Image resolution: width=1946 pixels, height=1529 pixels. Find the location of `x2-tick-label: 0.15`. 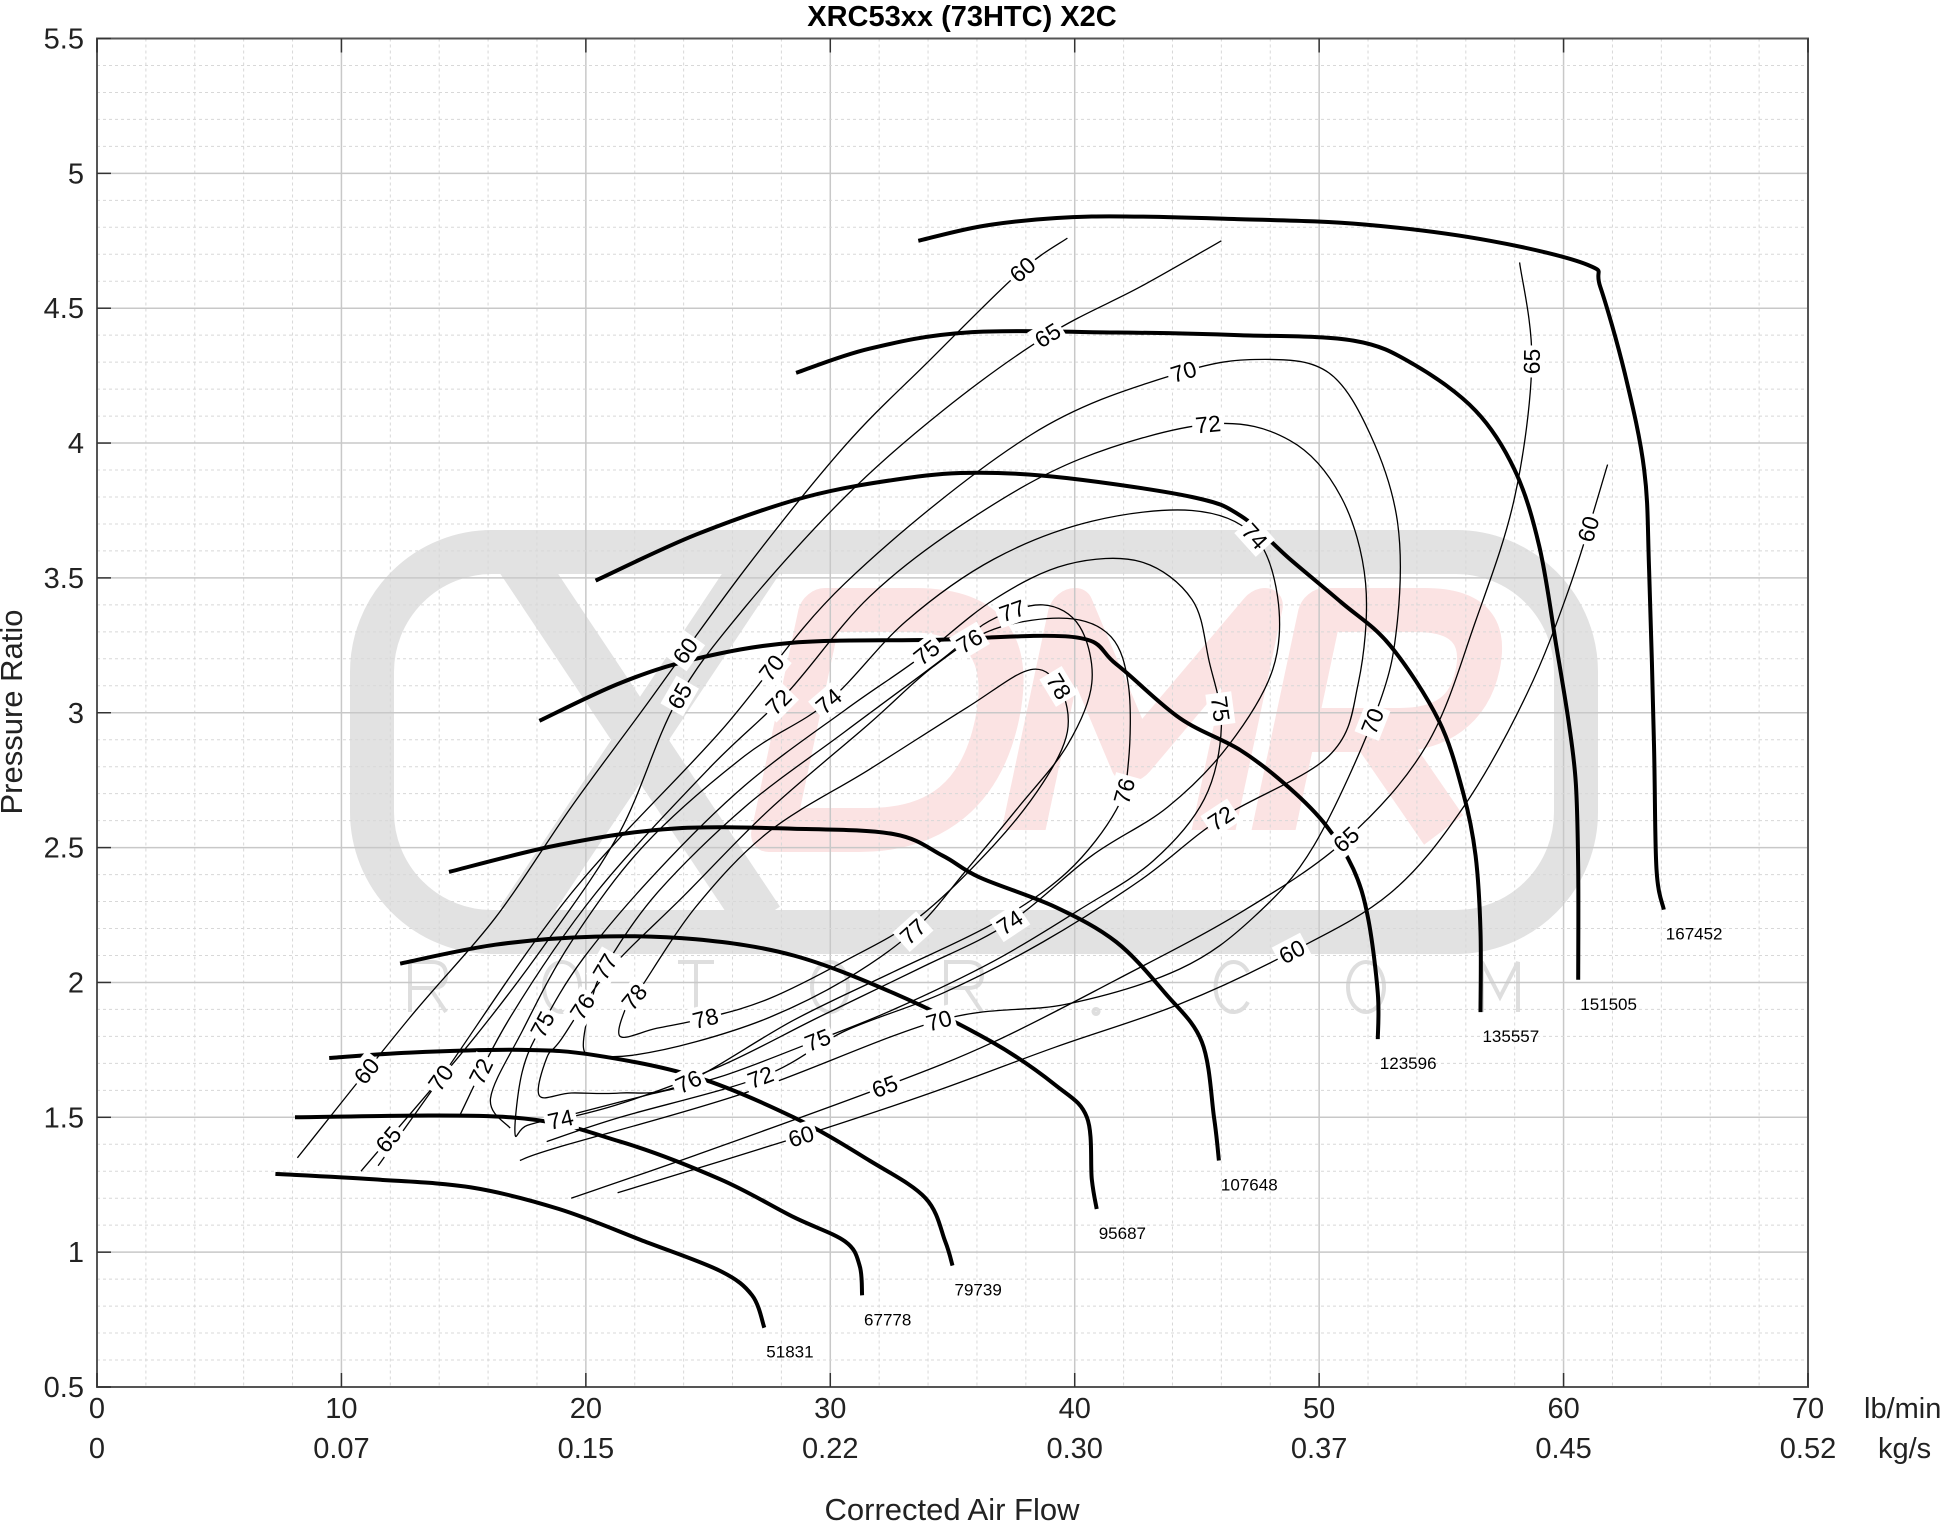

x2-tick-label: 0.15 is located at coordinates (586, 1449).